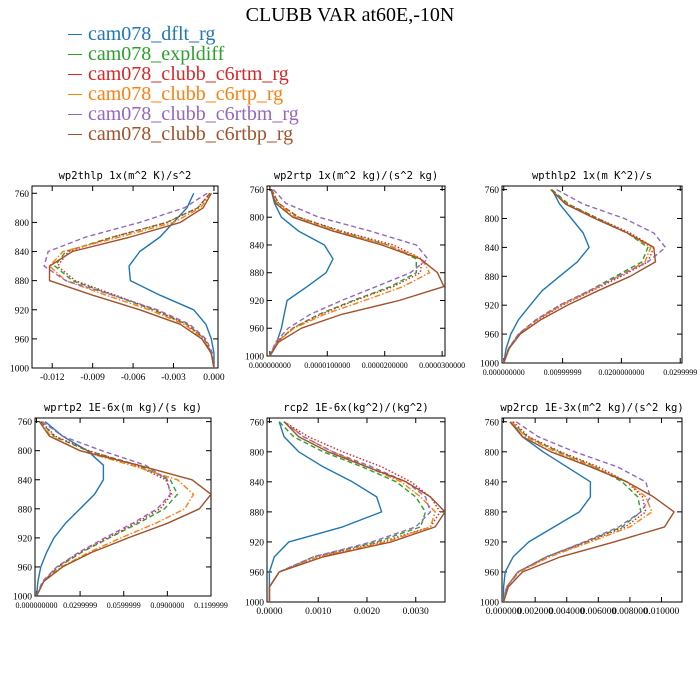 The image size is (700, 700). Describe the element at coordinates (492, 513) in the screenshot. I see `y-tick-label-5-3: 880` at that location.